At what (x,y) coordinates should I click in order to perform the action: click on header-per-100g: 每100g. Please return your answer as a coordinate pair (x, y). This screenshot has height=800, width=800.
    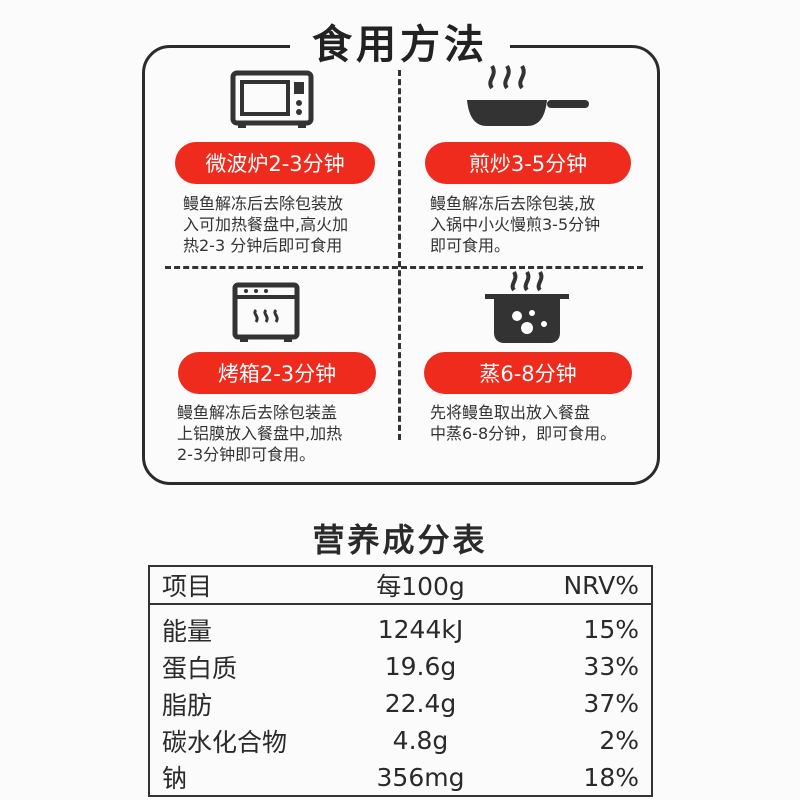
    Looking at the image, I should click on (420, 586).